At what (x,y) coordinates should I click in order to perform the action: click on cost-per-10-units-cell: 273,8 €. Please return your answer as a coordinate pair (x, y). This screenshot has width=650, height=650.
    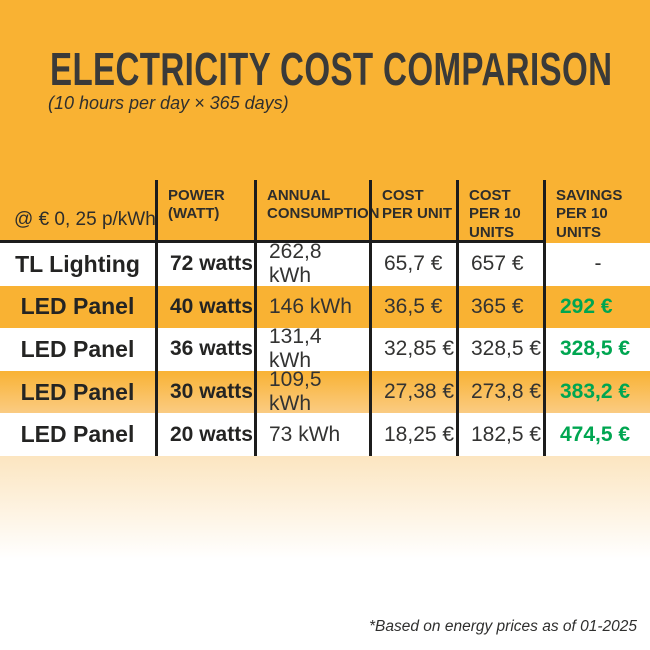
    Looking at the image, I should click on (499, 392).